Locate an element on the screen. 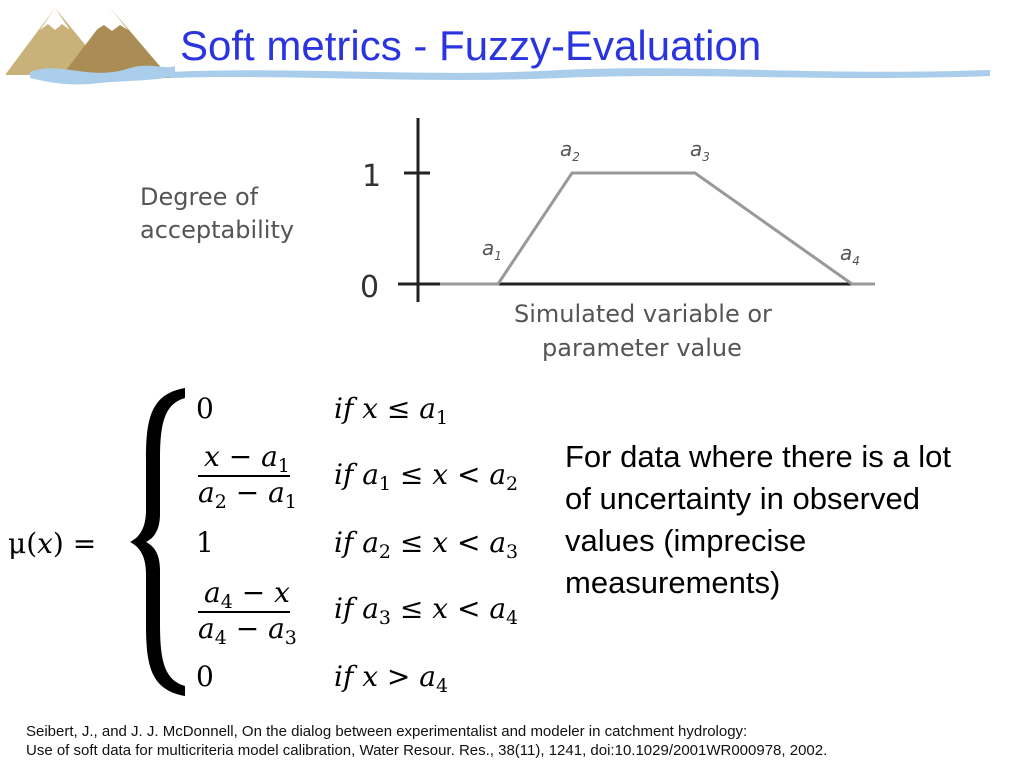 This screenshot has height=768, width=1024. membership-curve is located at coordinates (657, 228).